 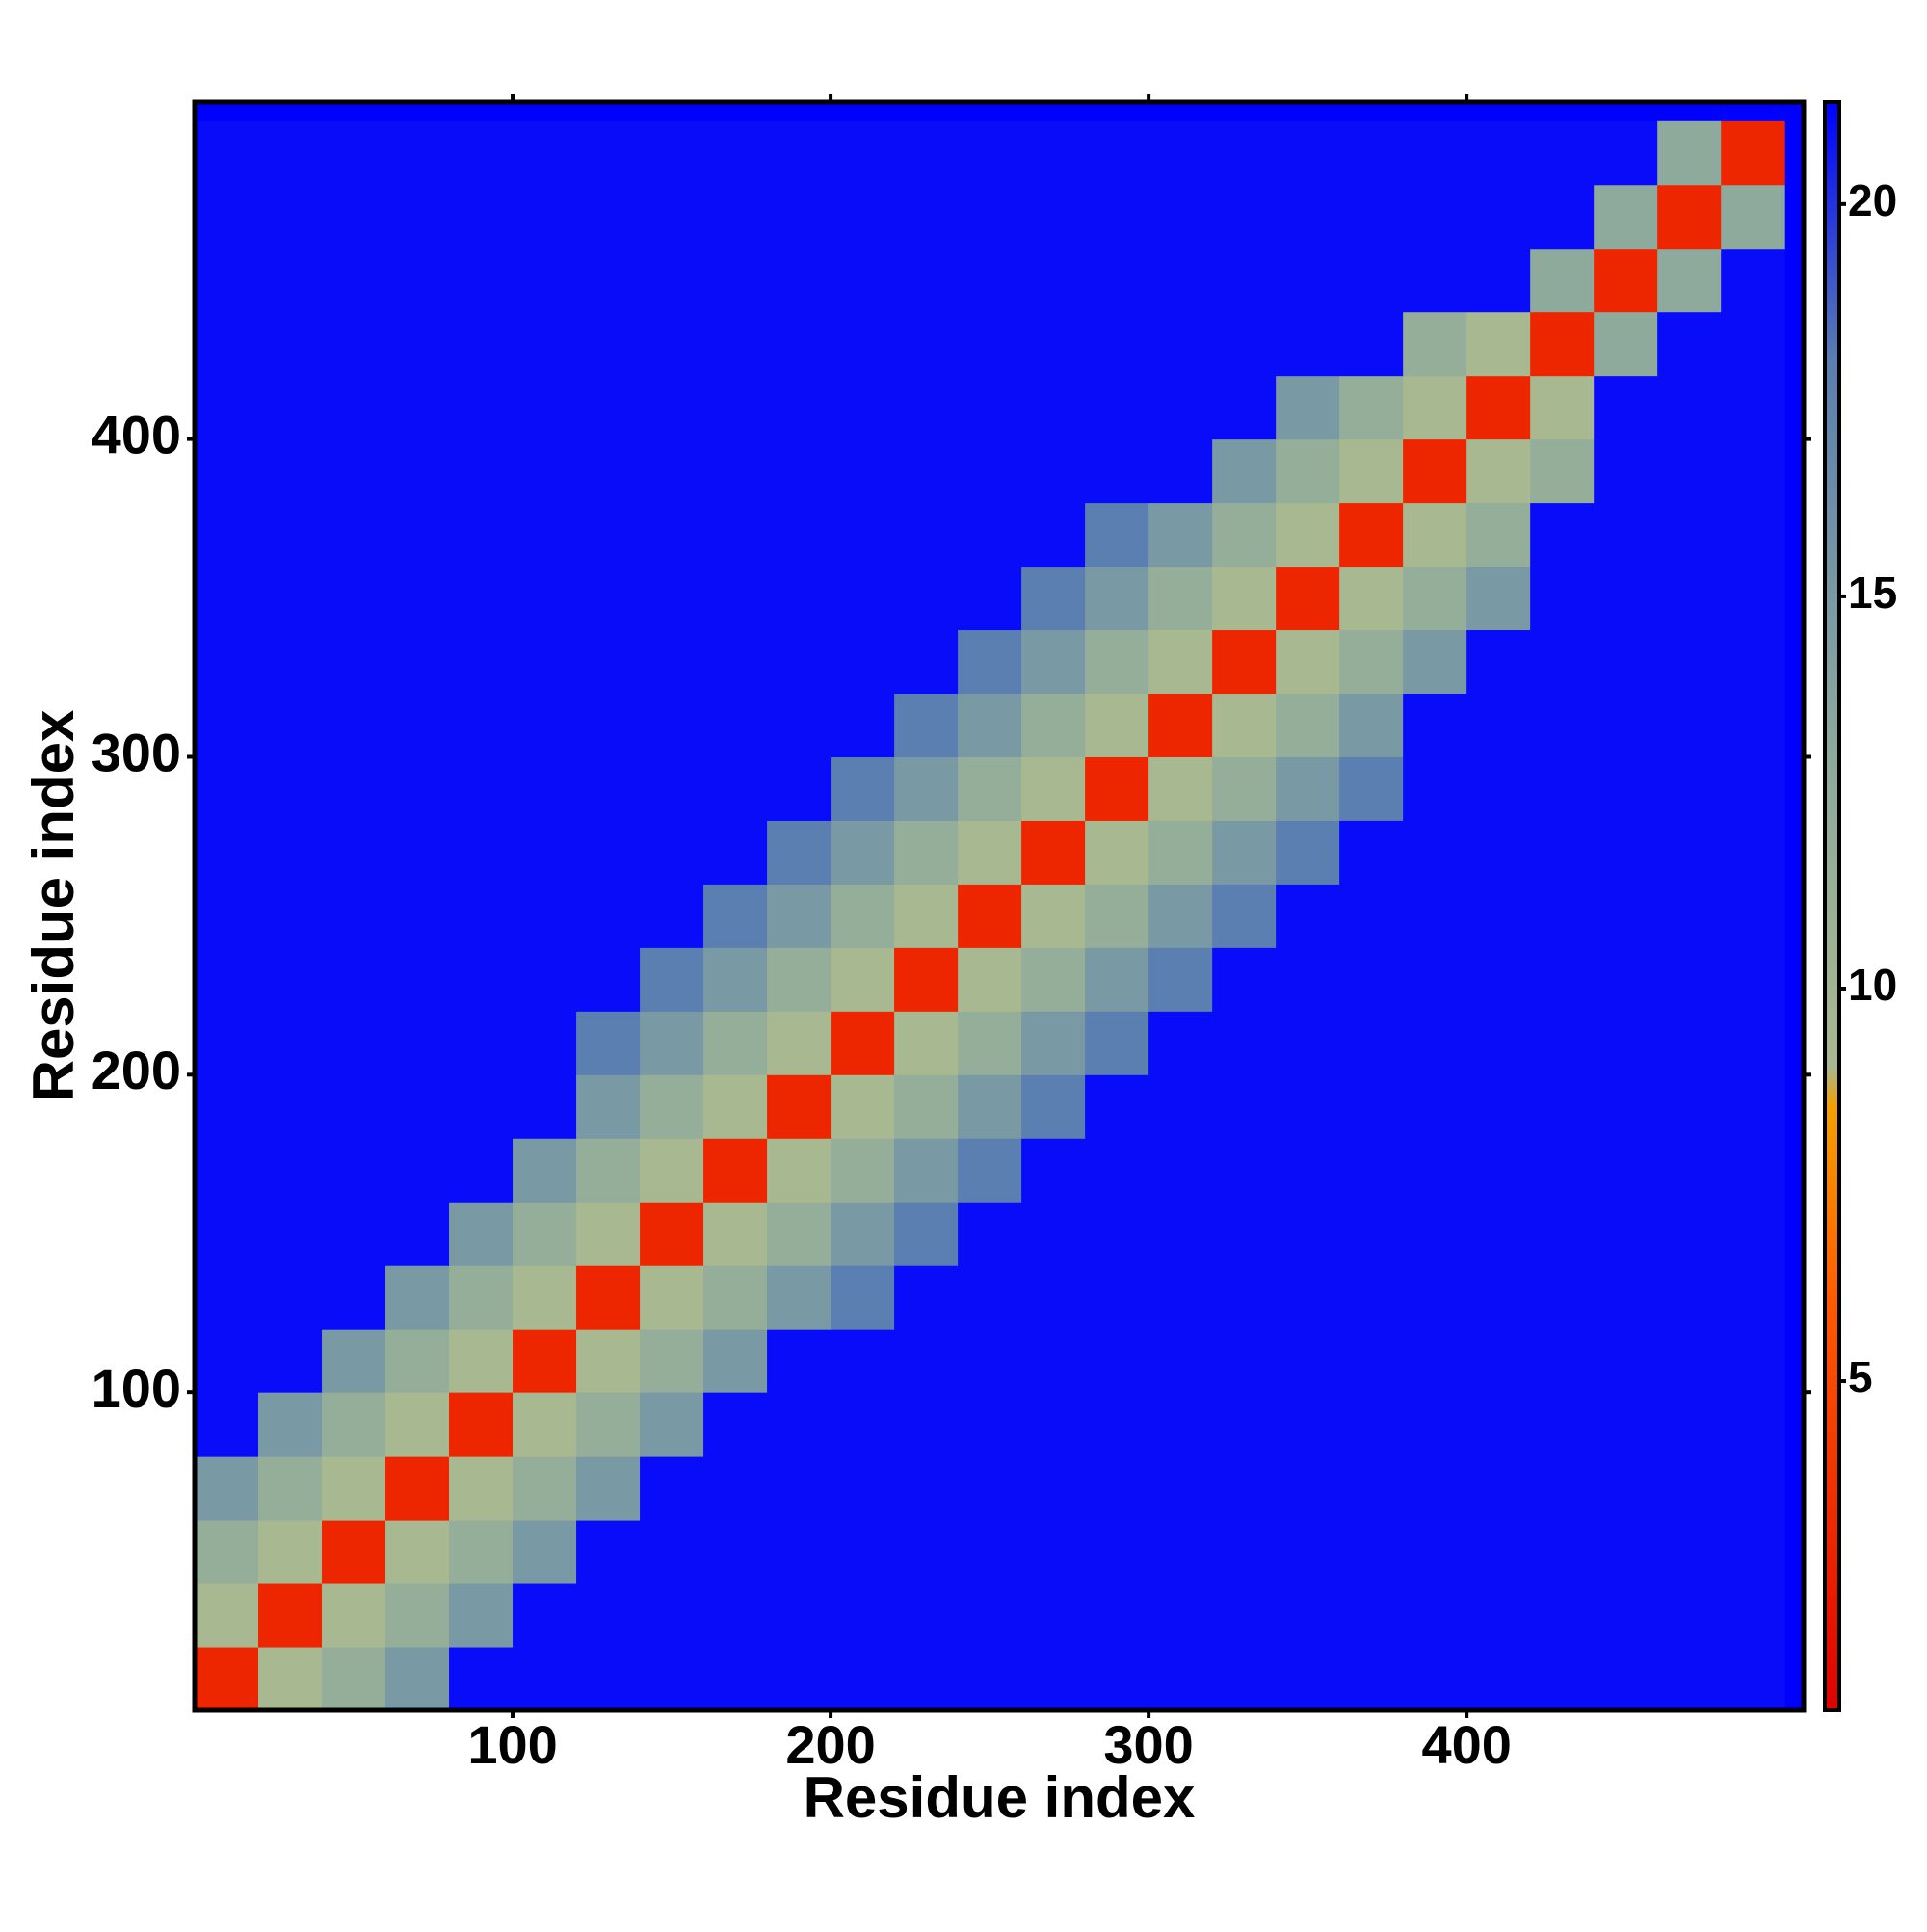 What do you see at coordinates (1873, 200) in the screenshot?
I see `colorbar-tick-label: 20` at bounding box center [1873, 200].